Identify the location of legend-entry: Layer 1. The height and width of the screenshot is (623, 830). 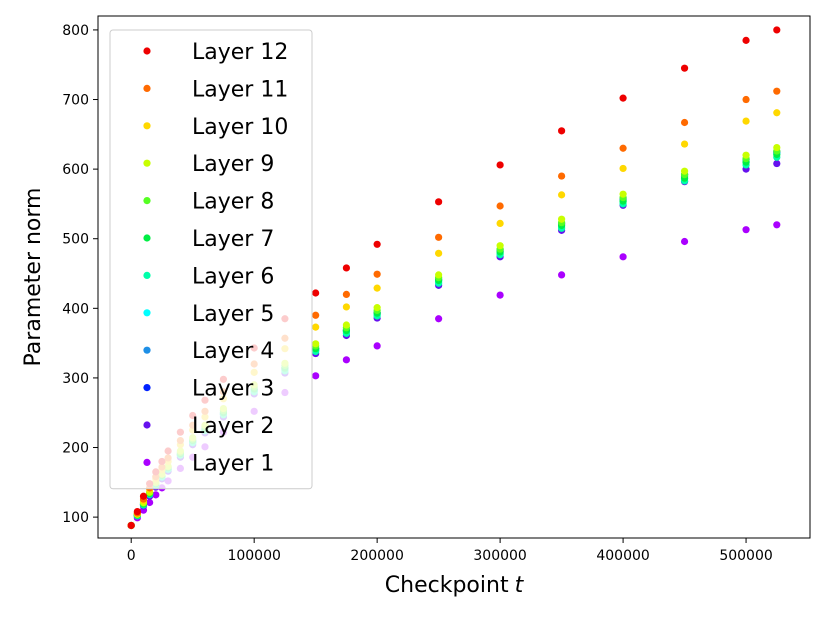
(208, 463).